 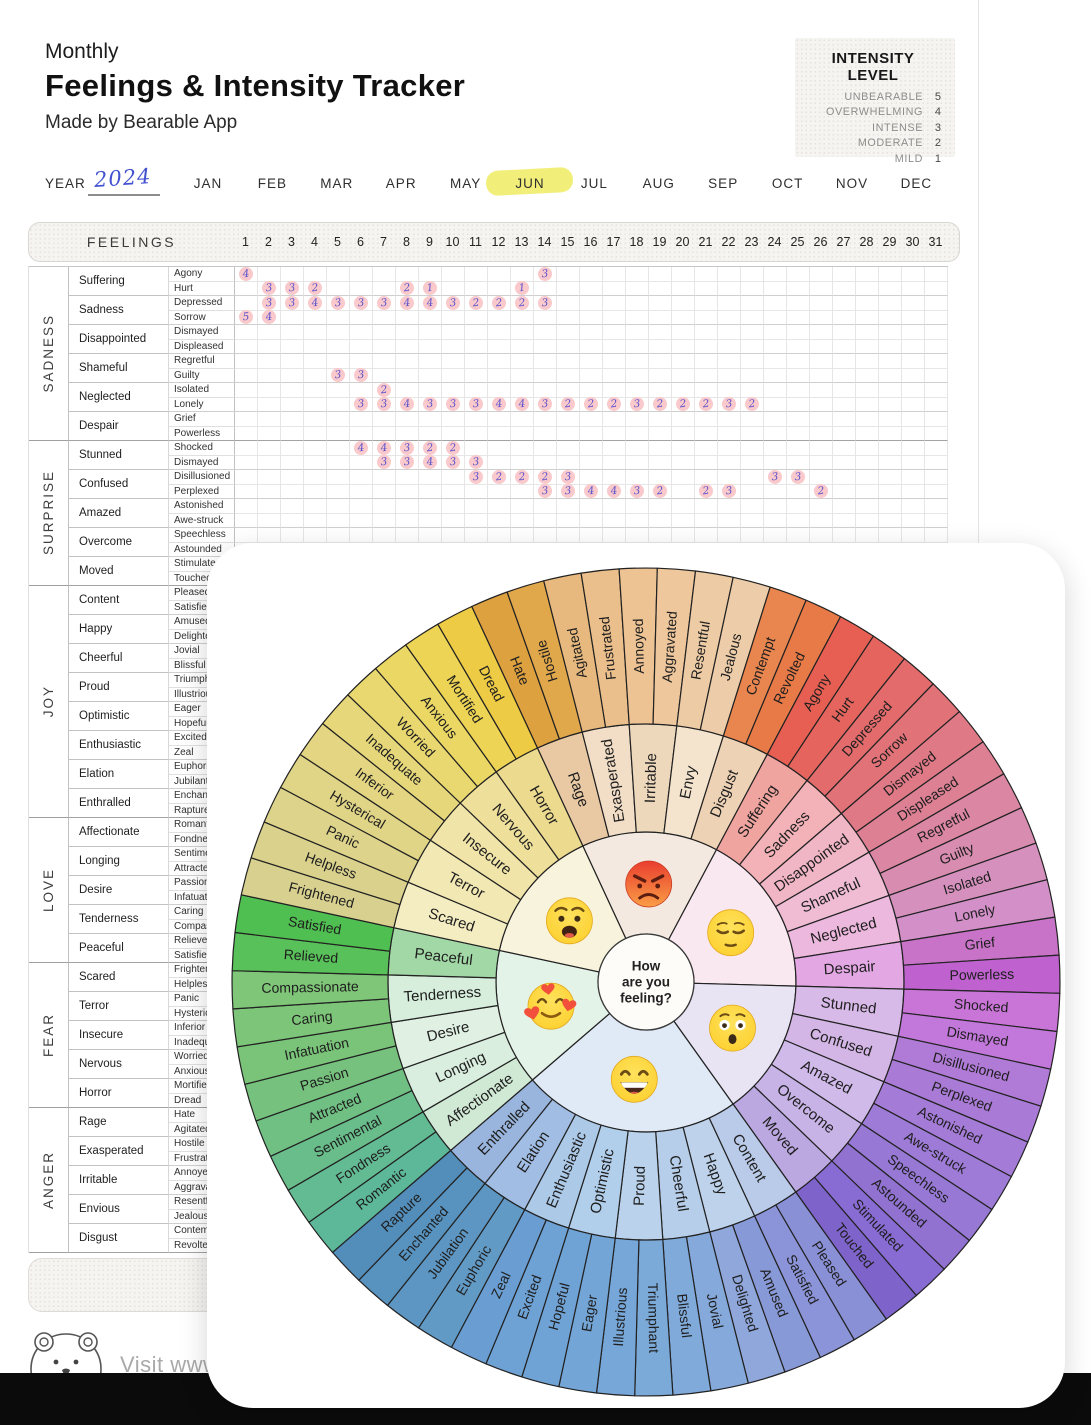 I want to click on subfeeling-label: Powerless, so click(x=202, y=433).